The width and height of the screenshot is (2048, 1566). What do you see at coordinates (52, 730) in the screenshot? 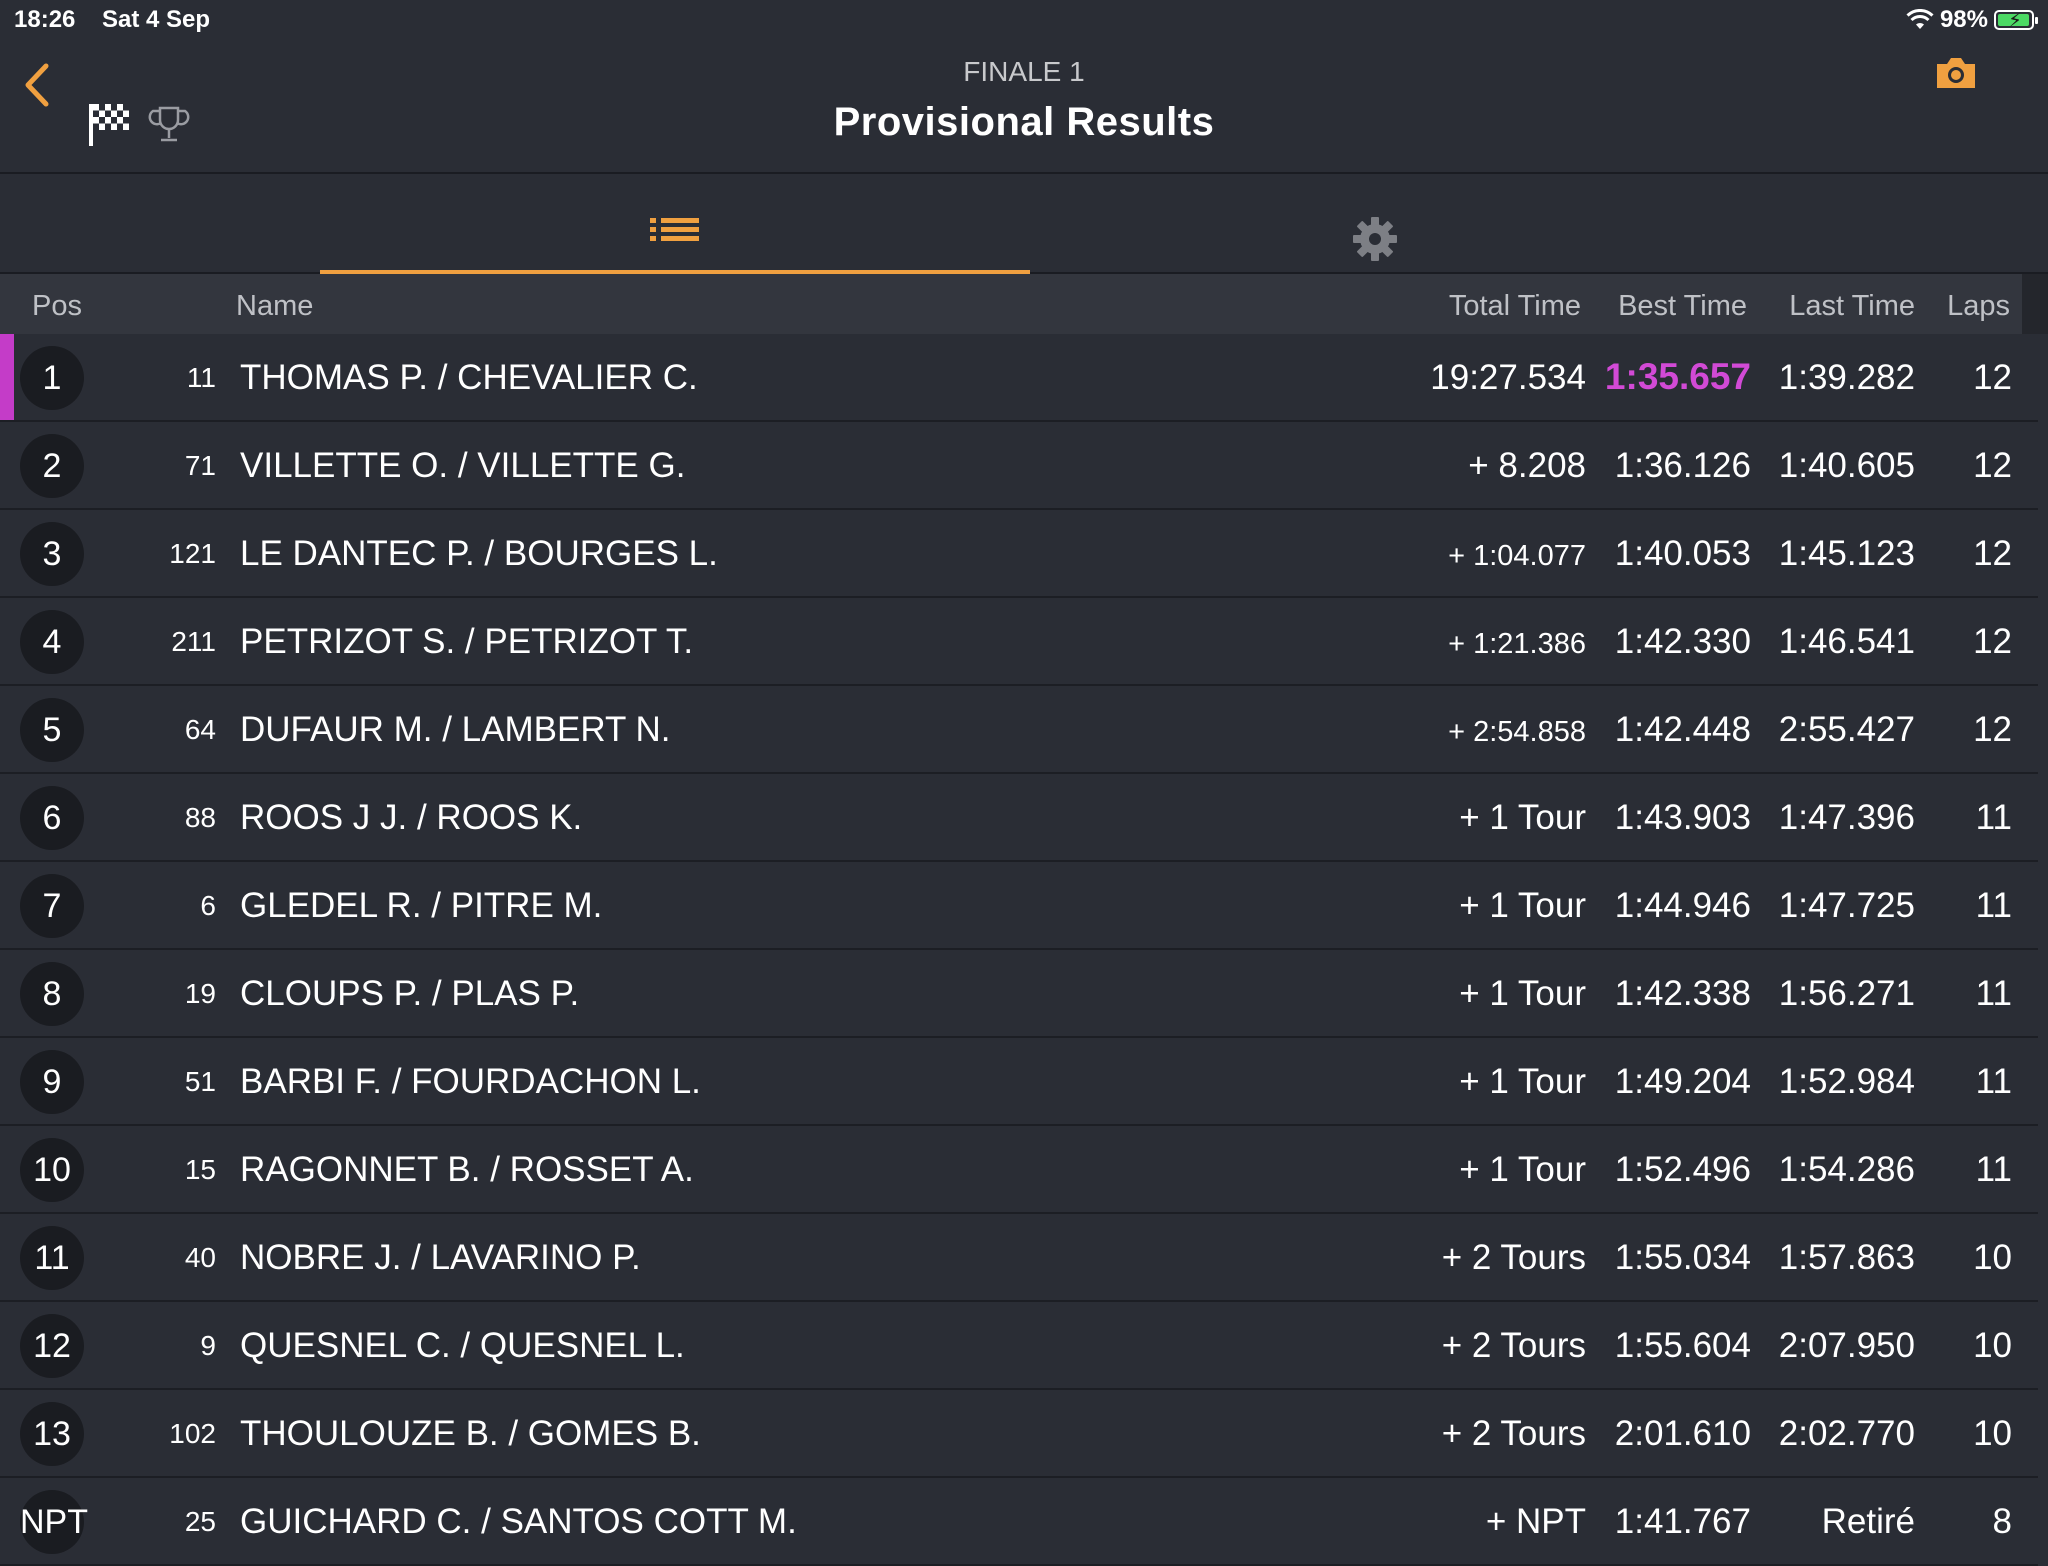
I see `position-badge: 5` at bounding box center [52, 730].